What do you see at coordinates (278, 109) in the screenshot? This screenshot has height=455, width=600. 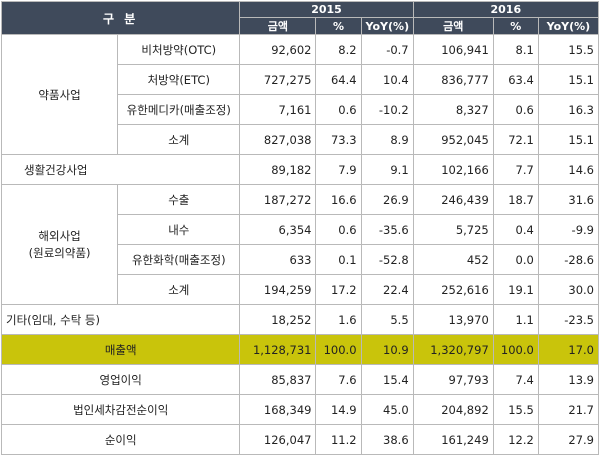 I see `cell-amount-2015: 7,161` at bounding box center [278, 109].